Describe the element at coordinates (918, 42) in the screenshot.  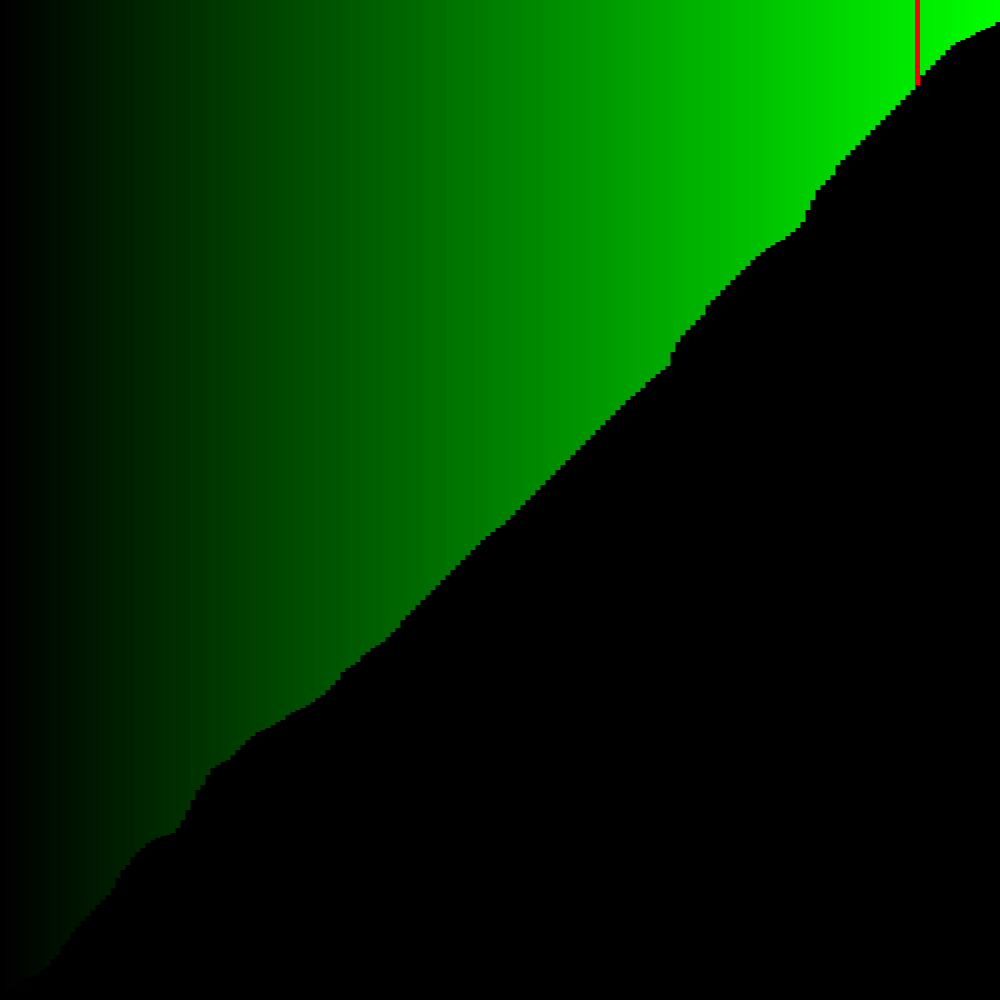
I see `highlighted-bar` at that location.